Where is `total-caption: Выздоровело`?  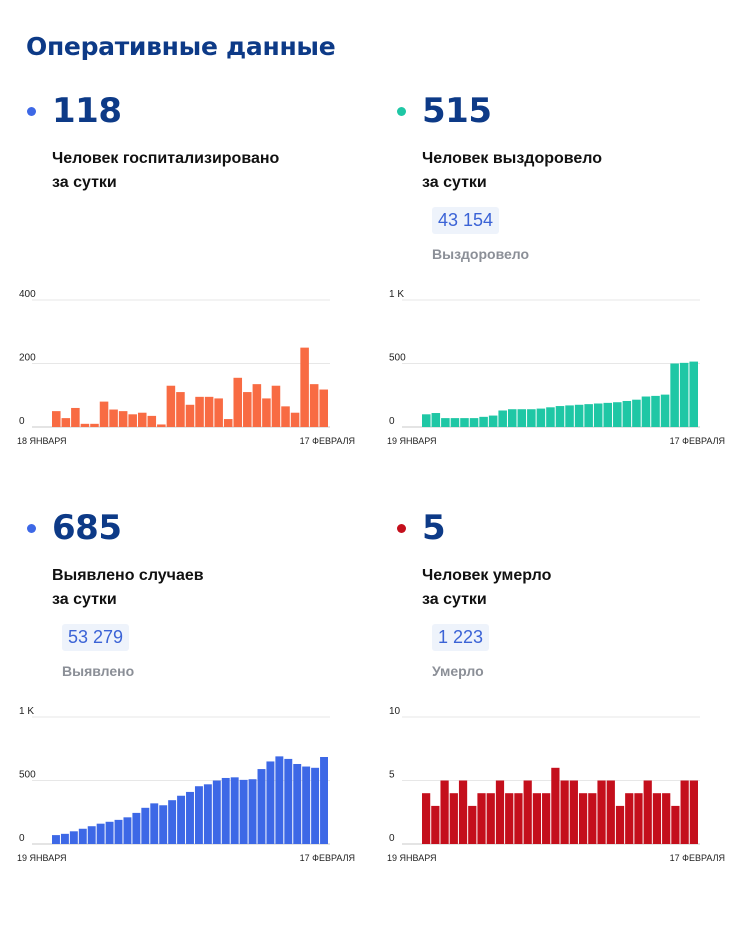 total-caption: Выздоровело is located at coordinates (481, 254).